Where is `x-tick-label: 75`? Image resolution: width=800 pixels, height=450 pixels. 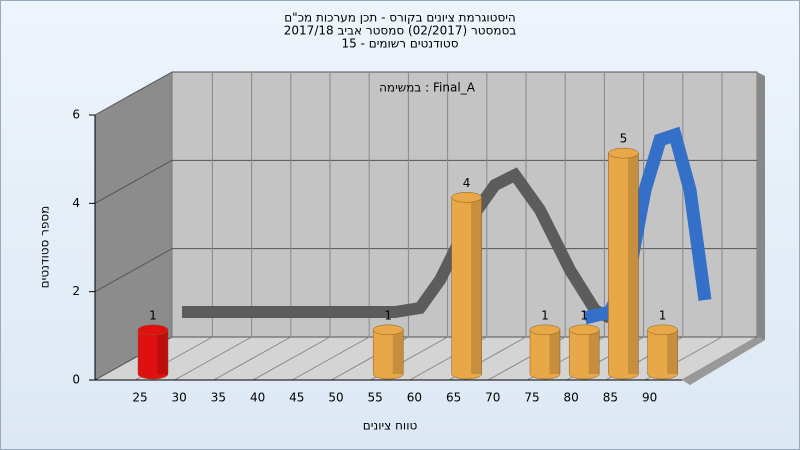
x-tick-label: 75 is located at coordinates (531, 398).